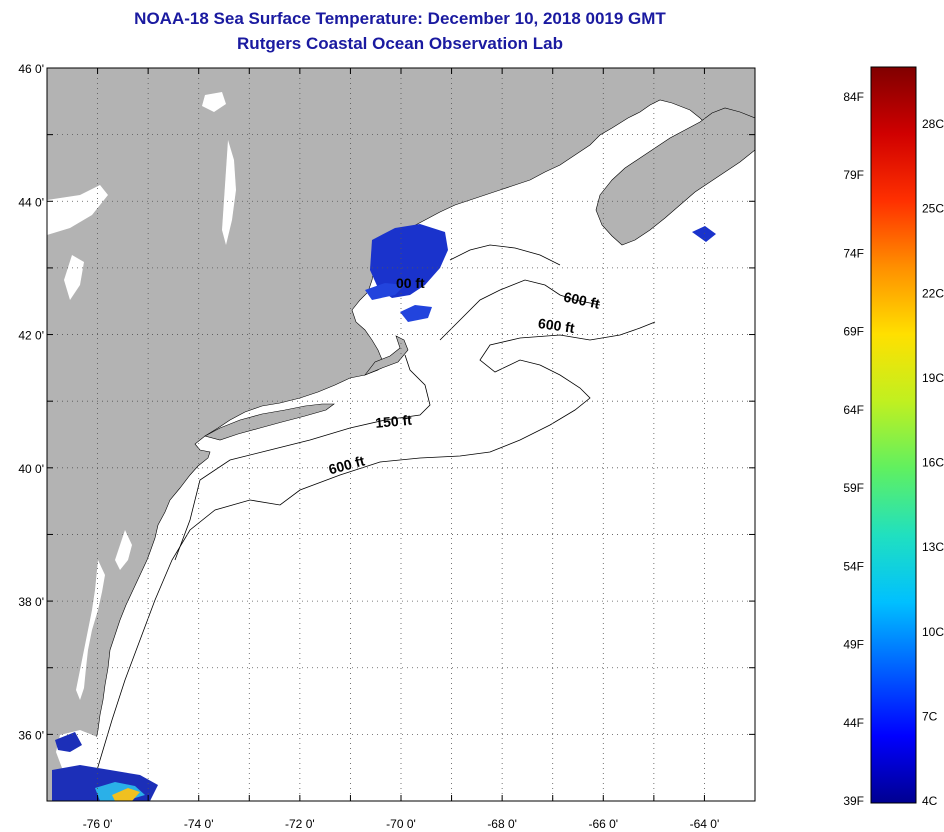  Describe the element at coordinates (302, 457) in the screenshot. I see `contour-150ft` at that location.